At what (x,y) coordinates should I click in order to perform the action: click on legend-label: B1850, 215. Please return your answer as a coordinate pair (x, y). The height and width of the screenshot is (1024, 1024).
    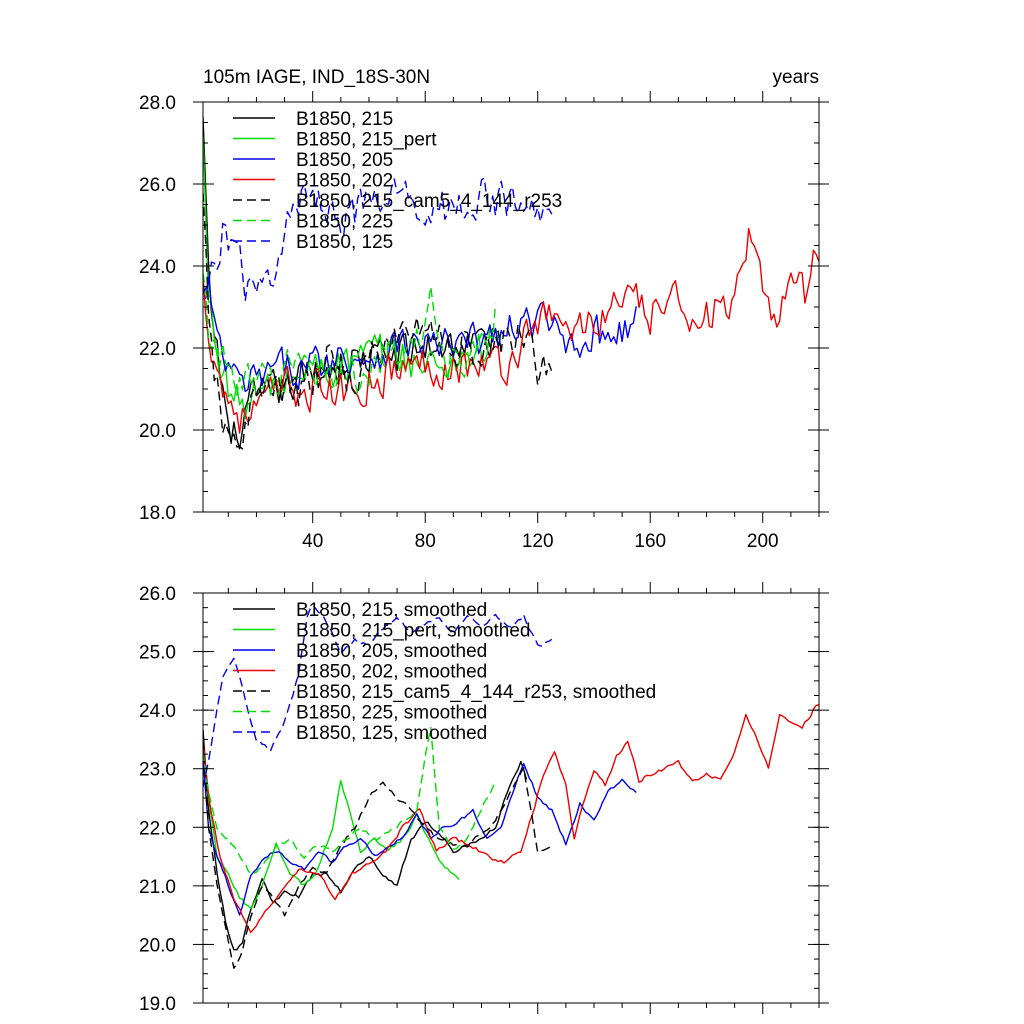
    Looking at the image, I should click on (344, 119).